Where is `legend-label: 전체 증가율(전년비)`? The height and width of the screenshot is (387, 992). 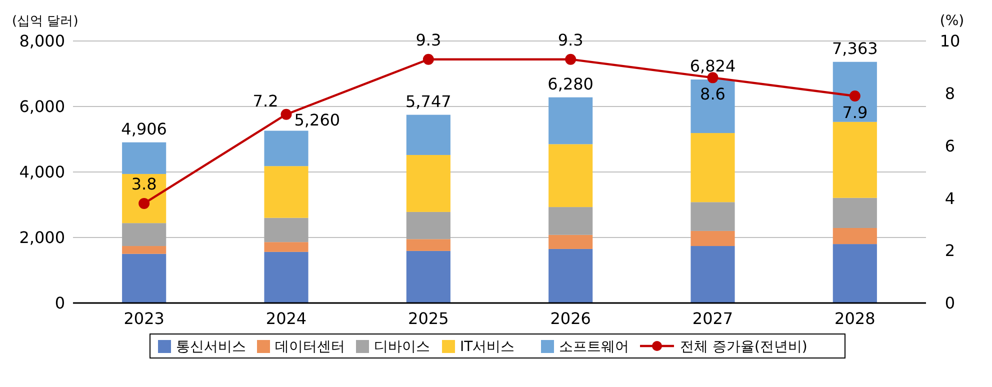 legend-label: 전체 증가율(전년비) is located at coordinates (744, 346).